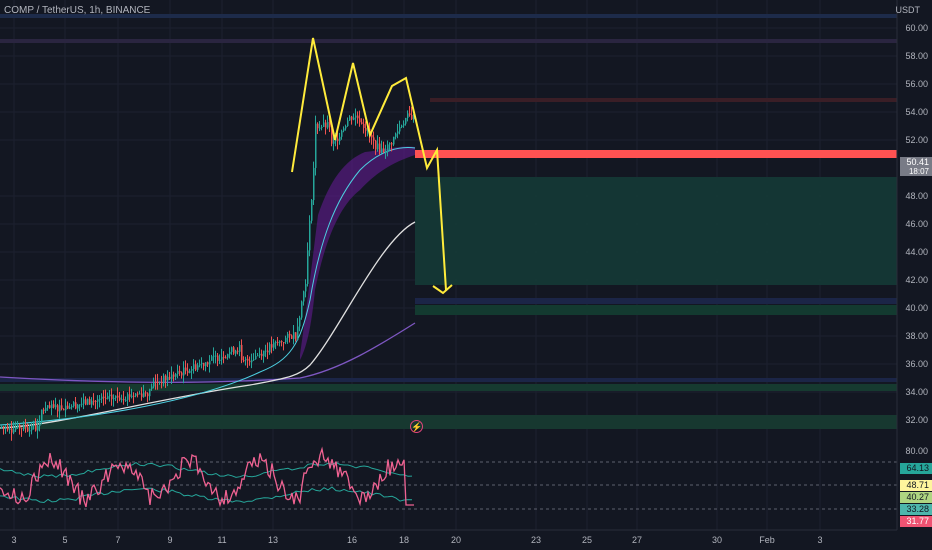 The image size is (932, 550). Describe the element at coordinates (77, 10) in the screenshot. I see `symbol-title: COMP / TetherUS, 1h, BINANCE` at that location.